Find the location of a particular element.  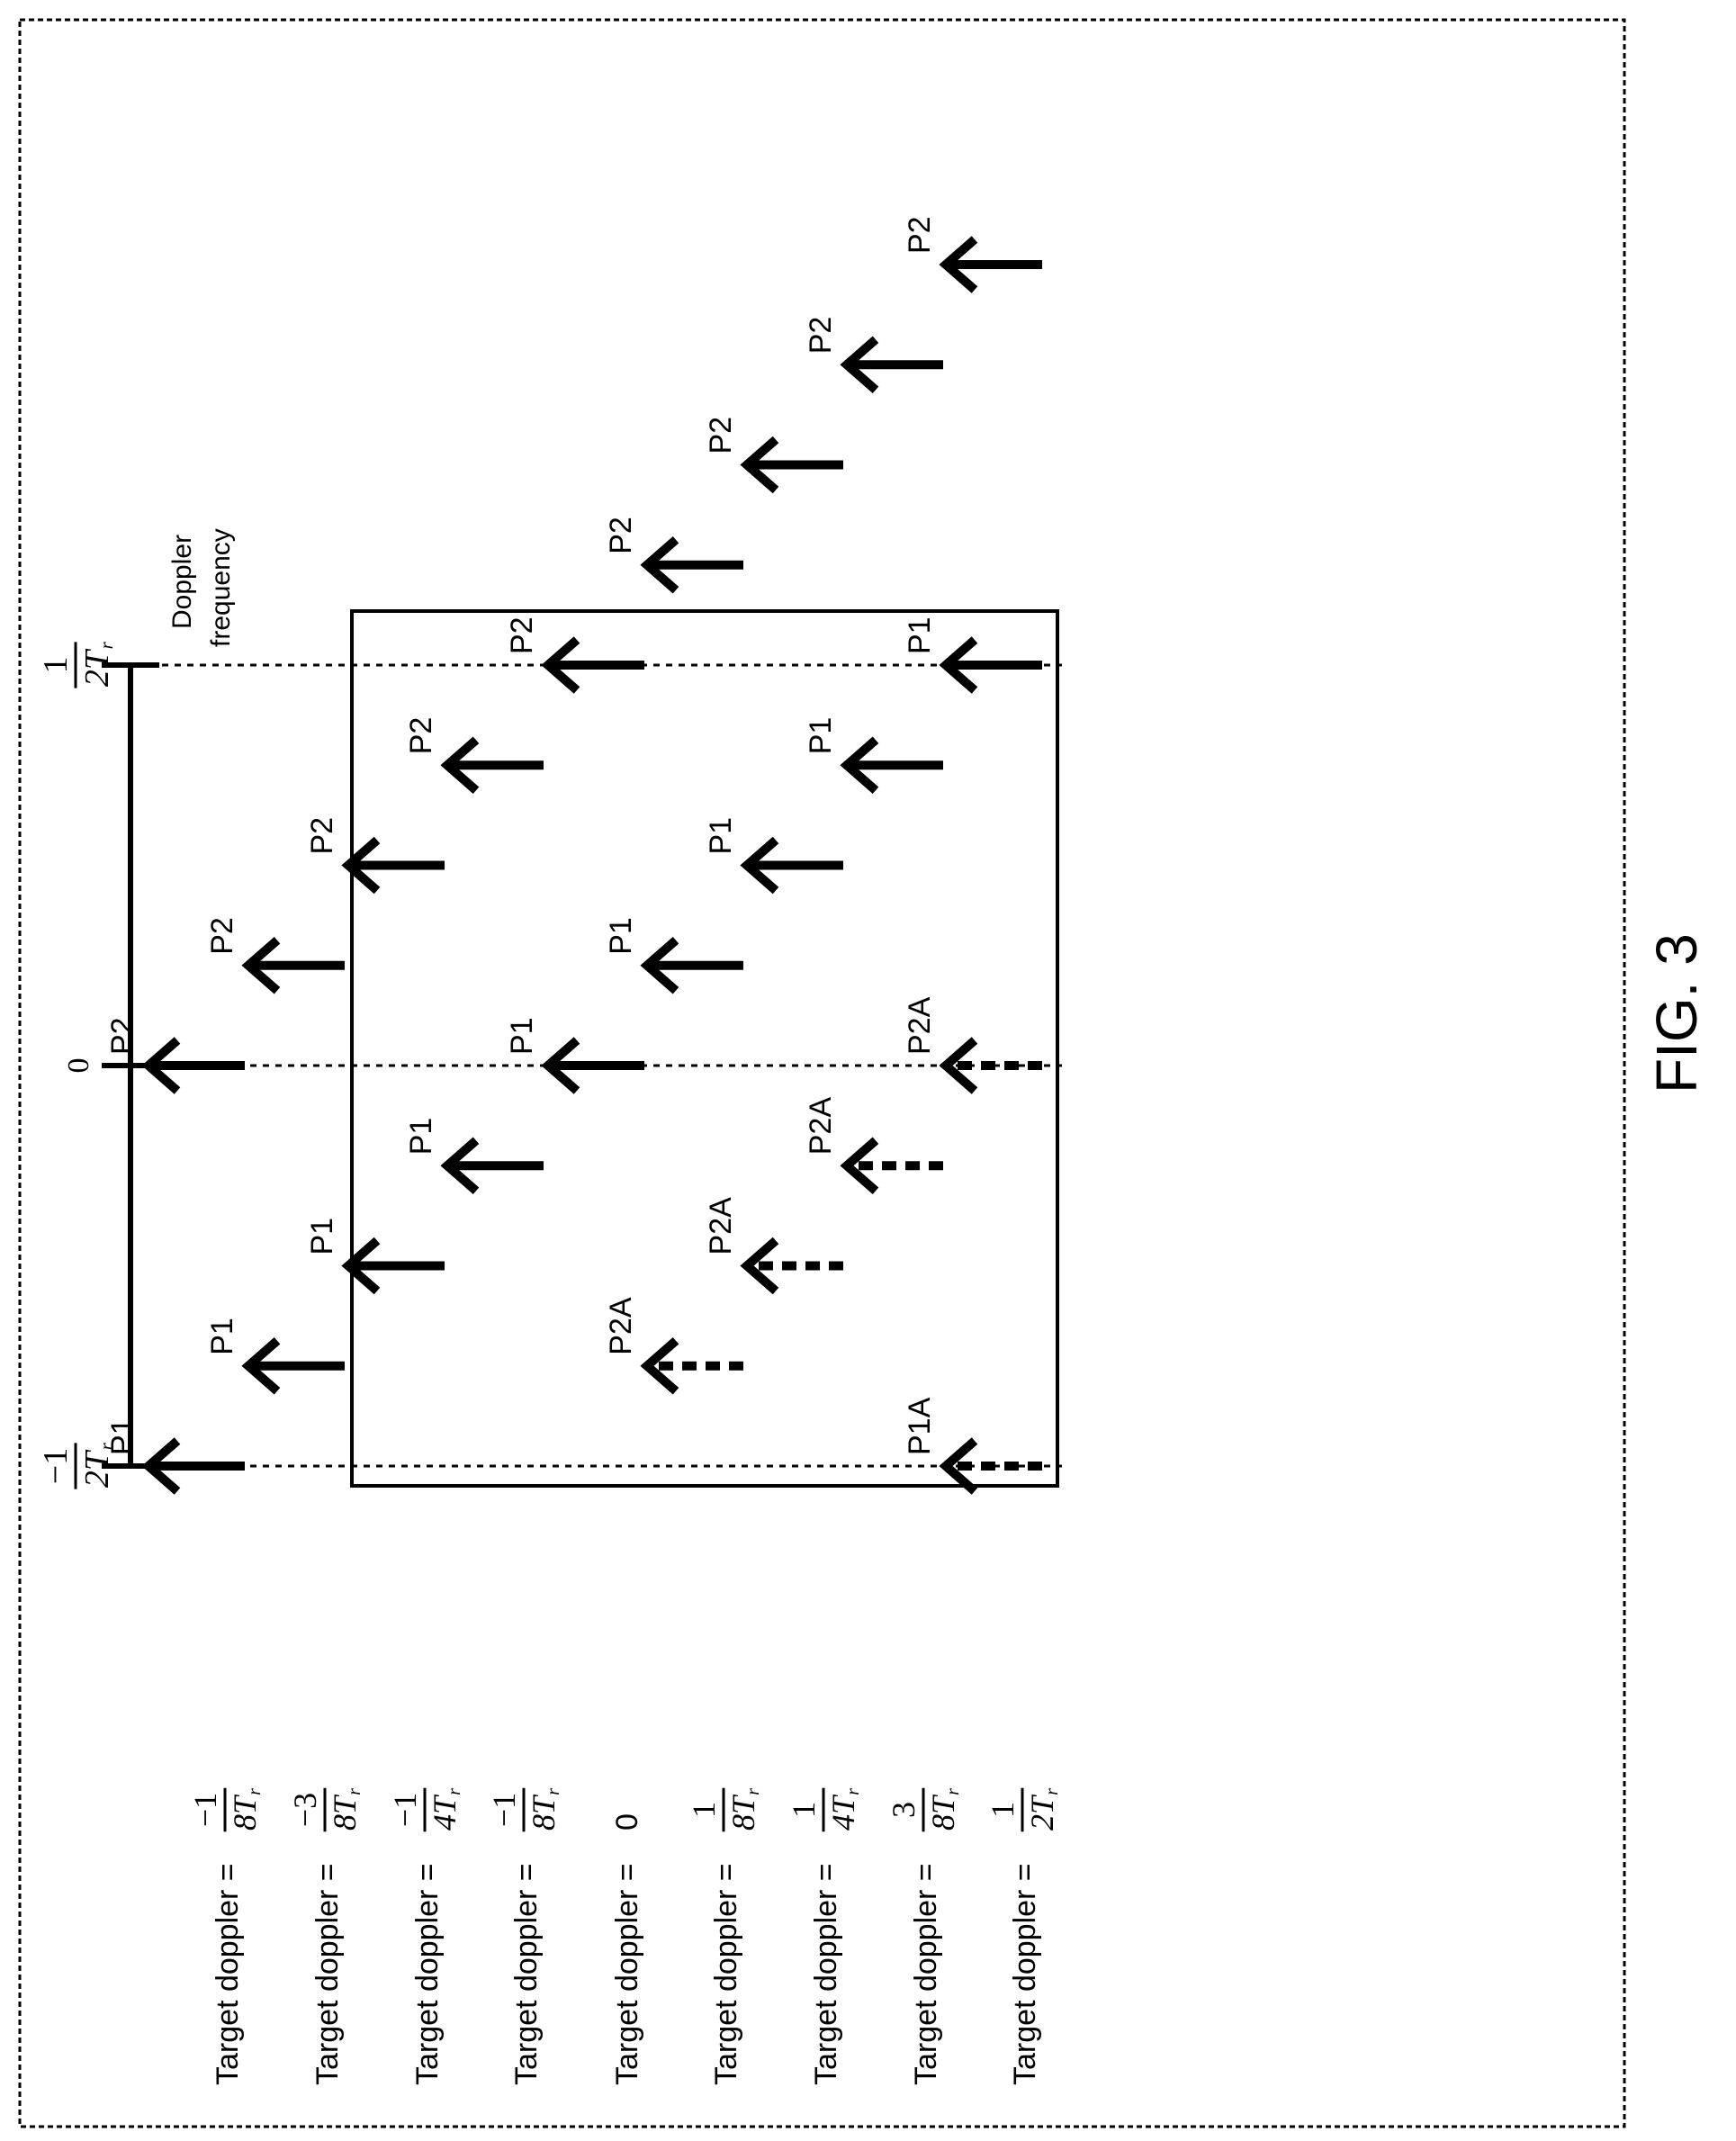

arrow-p1-2: P1 is located at coordinates (275, 1356).